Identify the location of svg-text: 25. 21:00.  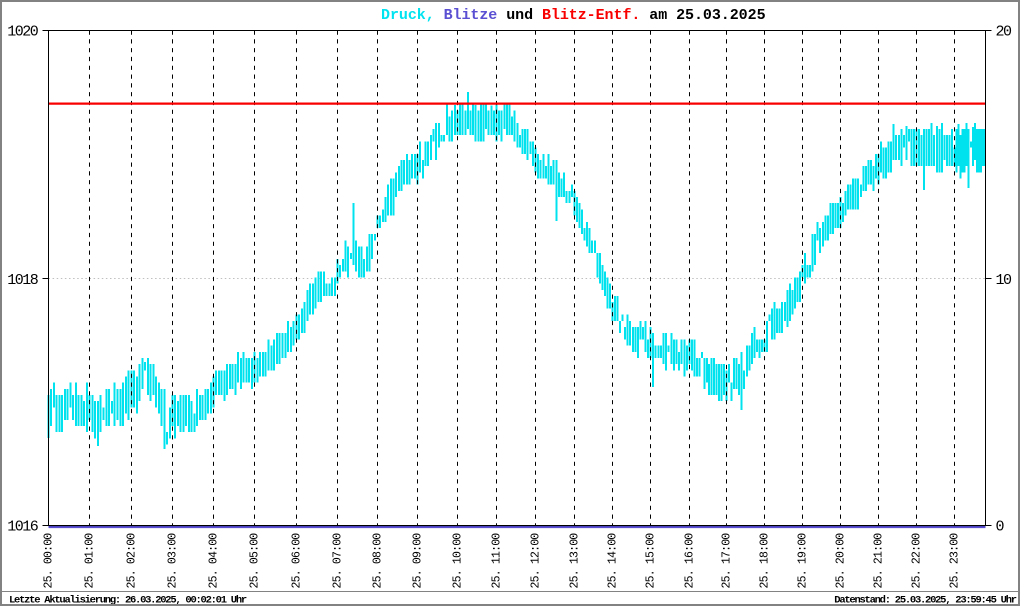
(879, 561).